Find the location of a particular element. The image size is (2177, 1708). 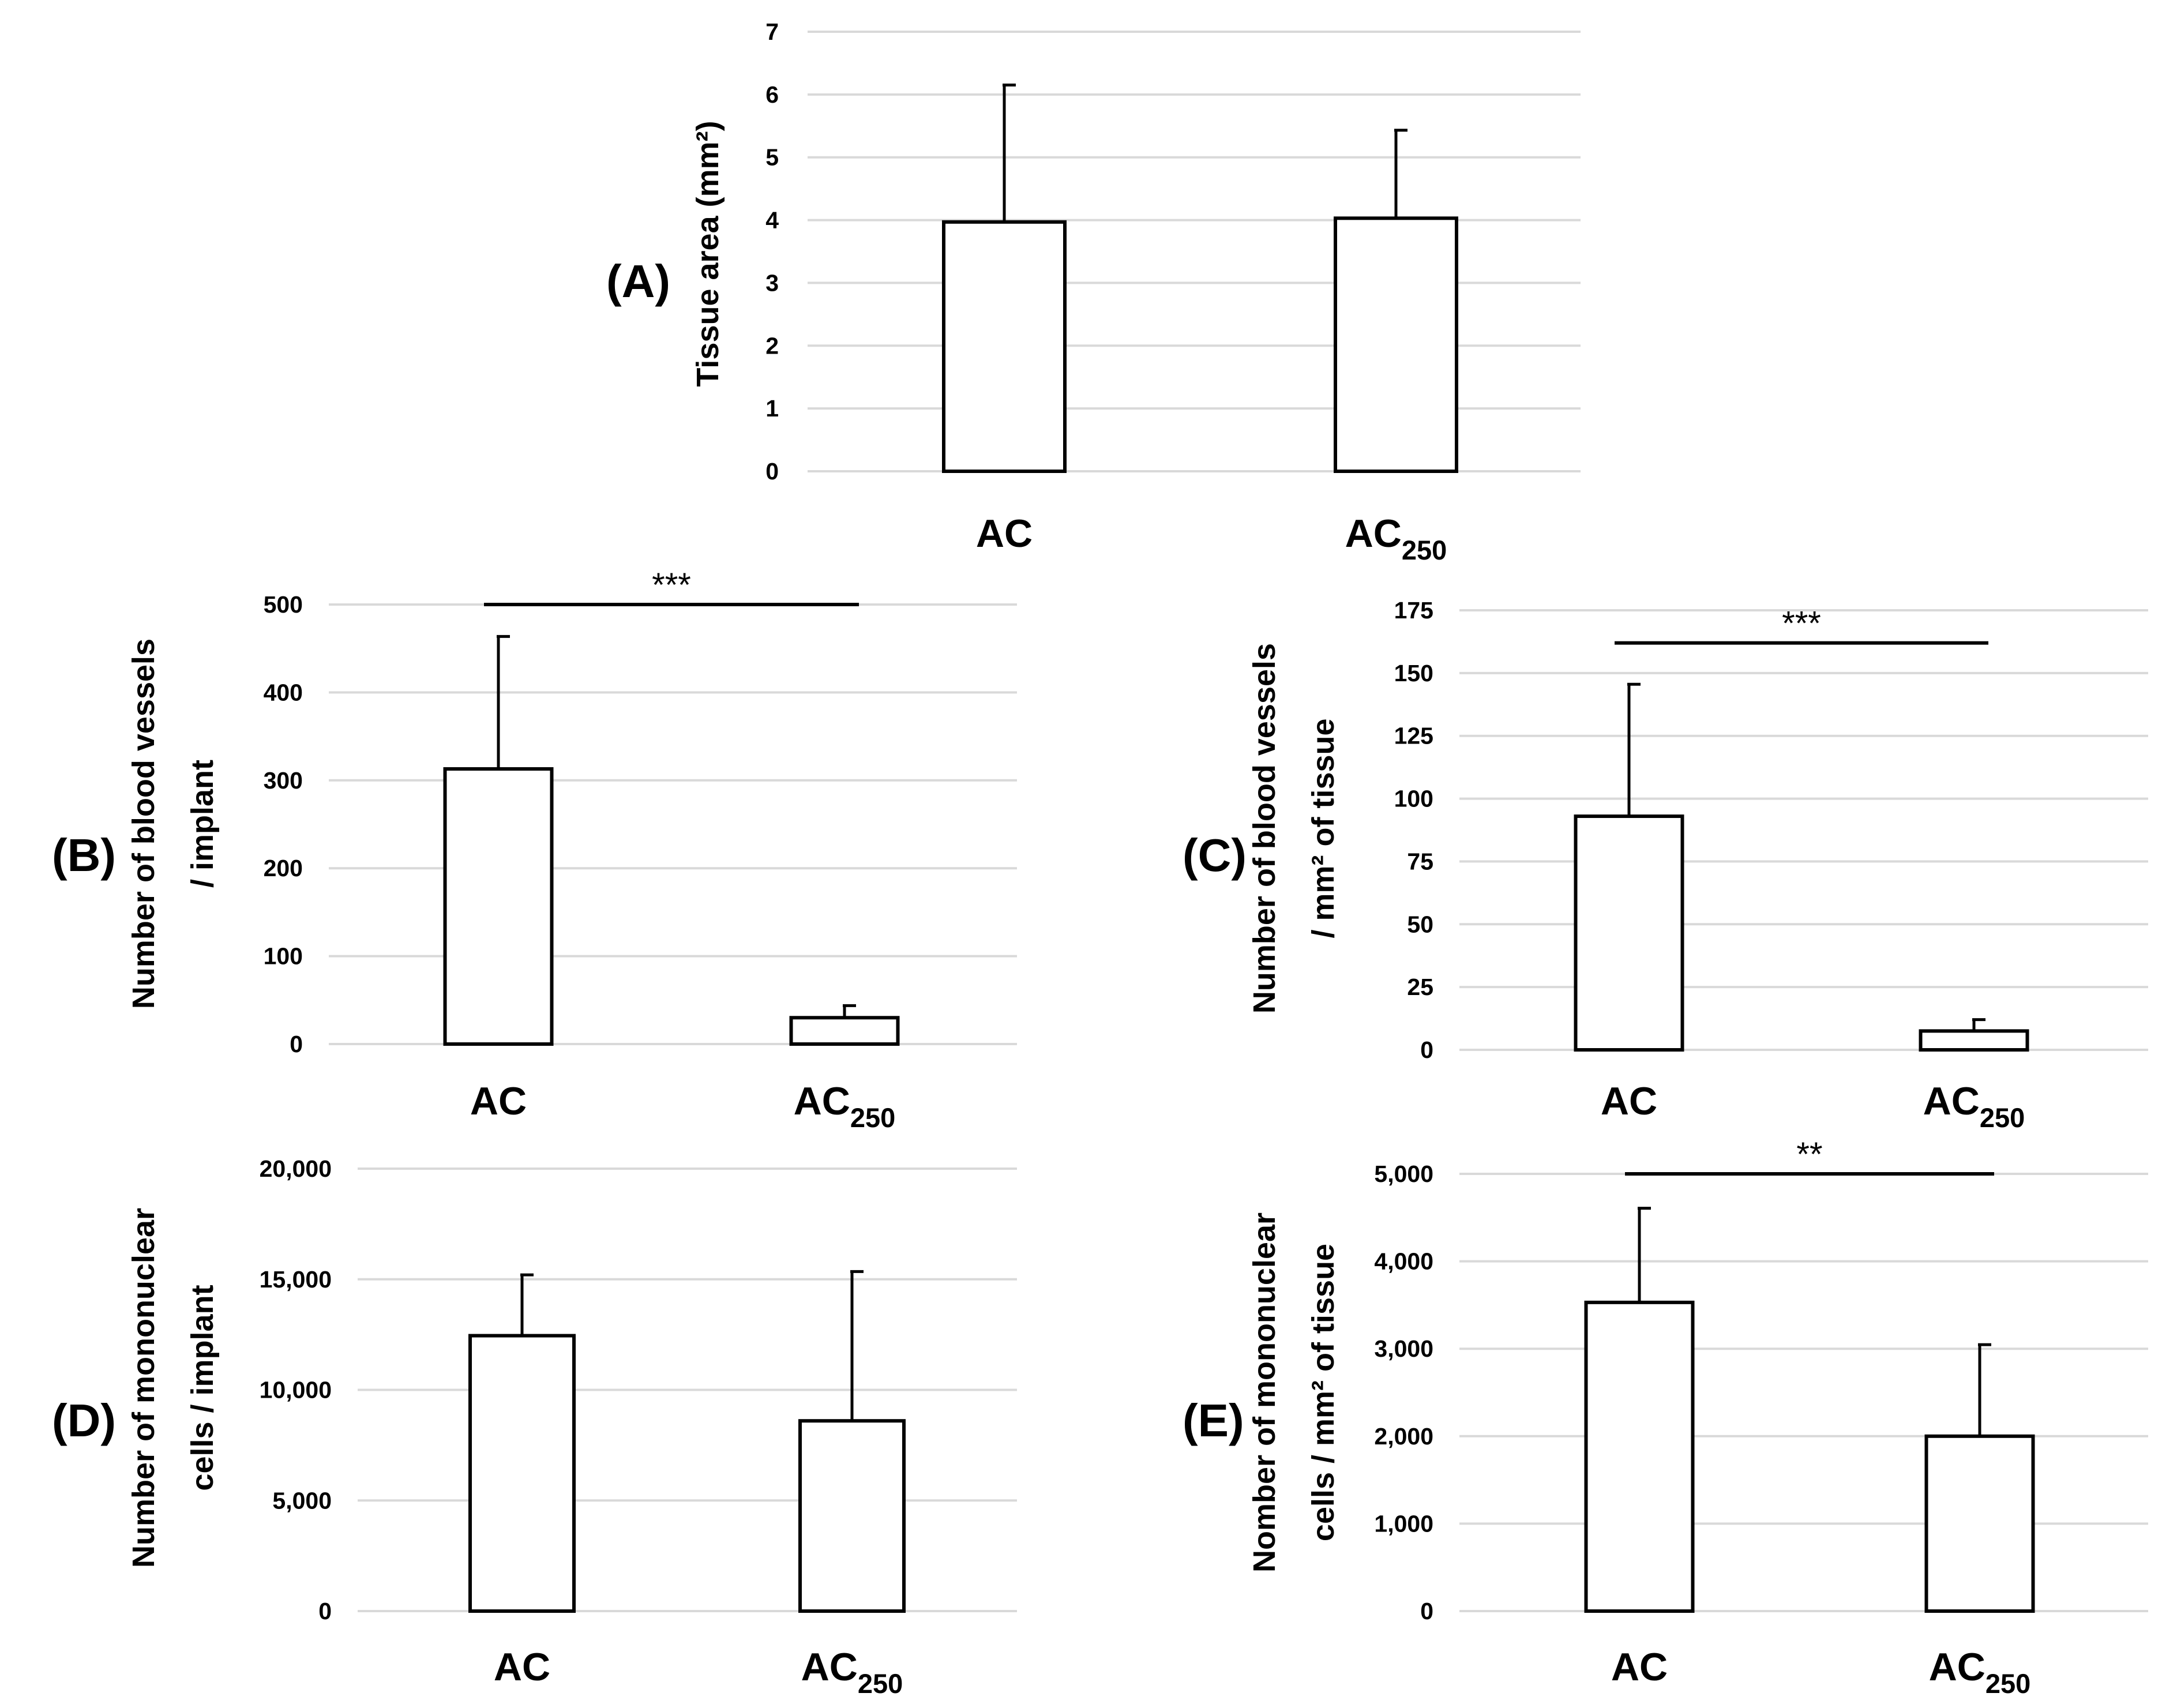

y-tick-label: 75 is located at coordinates (1420, 861).